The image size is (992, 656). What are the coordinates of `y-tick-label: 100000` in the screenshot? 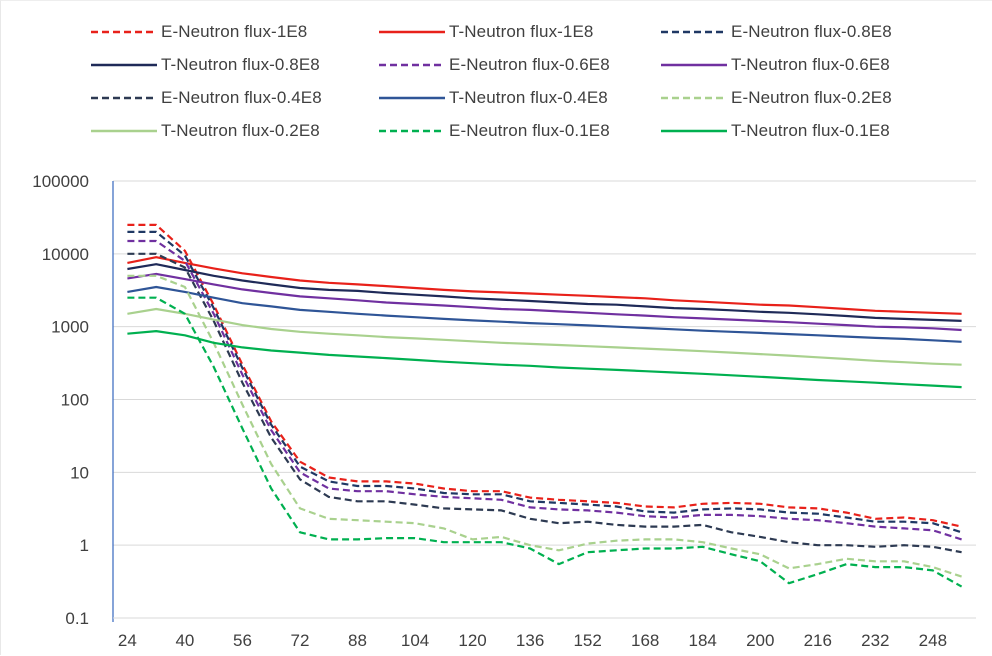 It's located at (60, 181).